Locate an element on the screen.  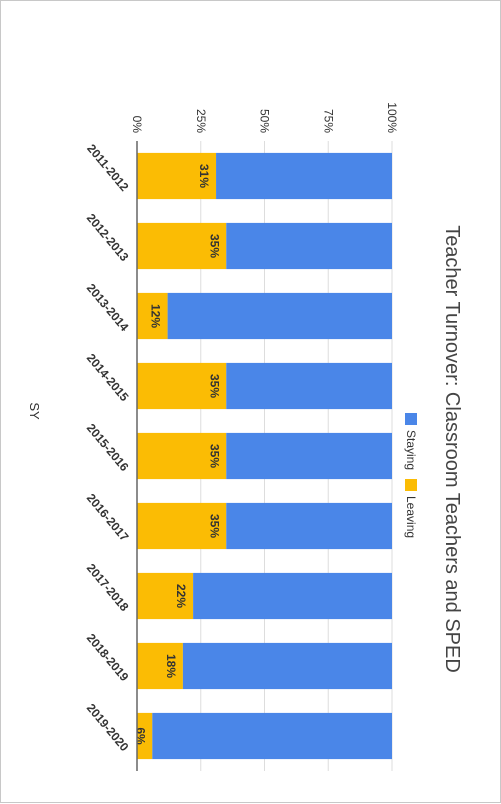
y-tick-label: 100% is located at coordinates (392, 117).